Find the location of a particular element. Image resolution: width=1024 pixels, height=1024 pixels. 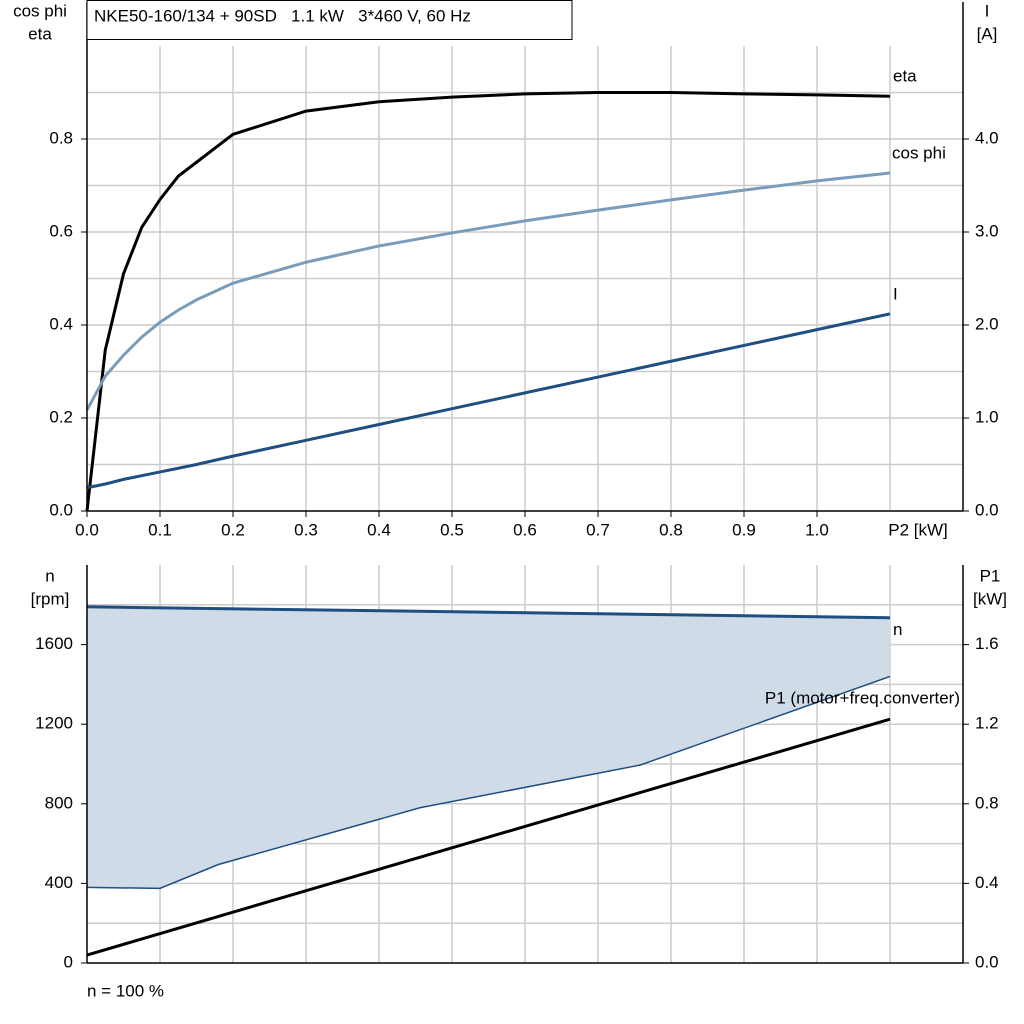

y2-axis-label: P1 is located at coordinates (990, 575).